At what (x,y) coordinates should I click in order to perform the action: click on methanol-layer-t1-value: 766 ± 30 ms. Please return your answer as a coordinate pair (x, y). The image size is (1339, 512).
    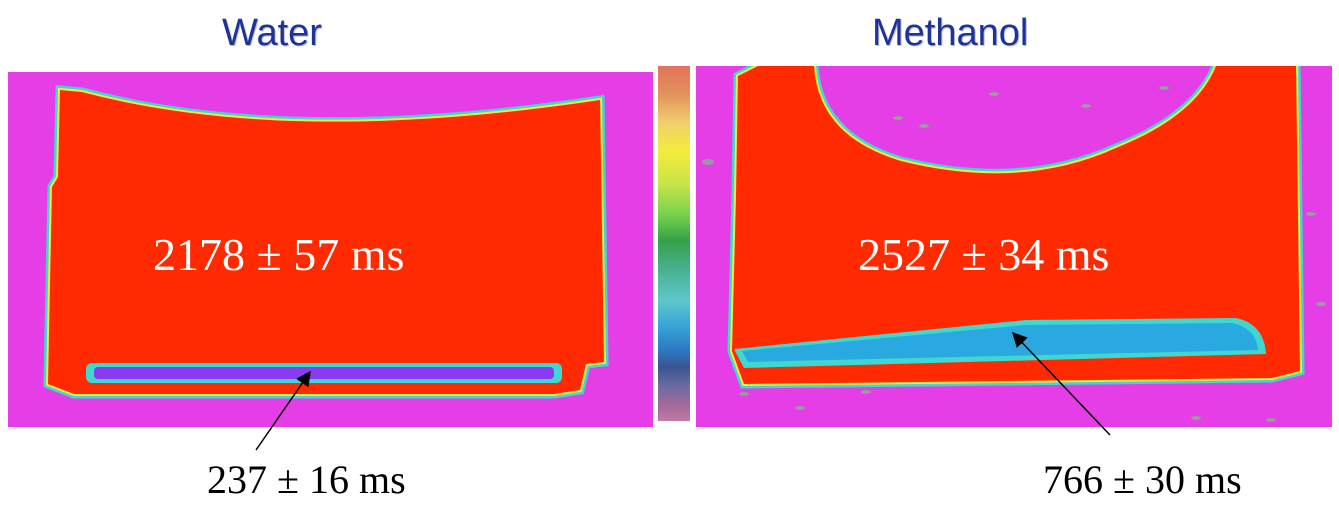
    Looking at the image, I should click on (1142, 479).